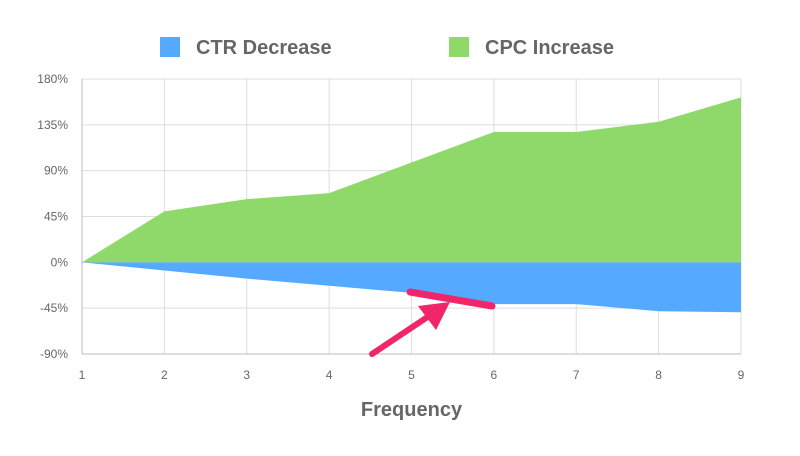 This screenshot has height=456, width=800. What do you see at coordinates (52, 79) in the screenshot?
I see `y-tick-label: 180%` at bounding box center [52, 79].